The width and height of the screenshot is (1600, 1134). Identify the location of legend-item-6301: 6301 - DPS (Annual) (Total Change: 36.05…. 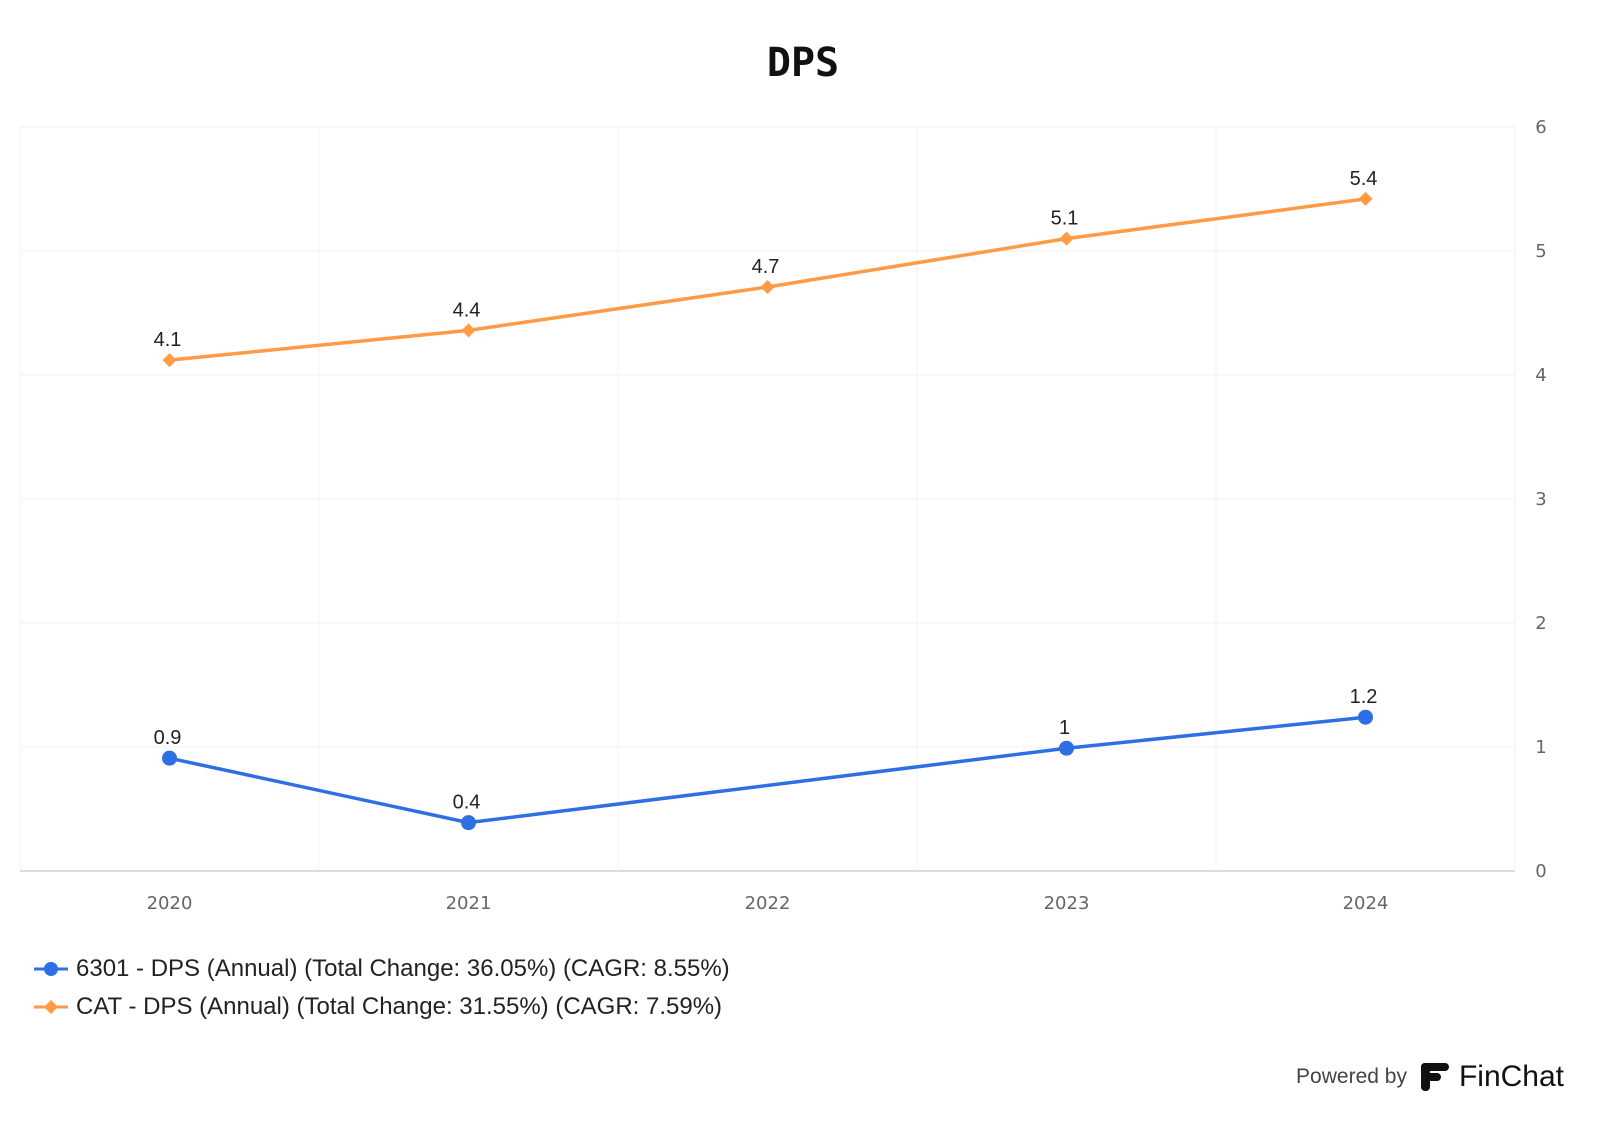
(382, 969).